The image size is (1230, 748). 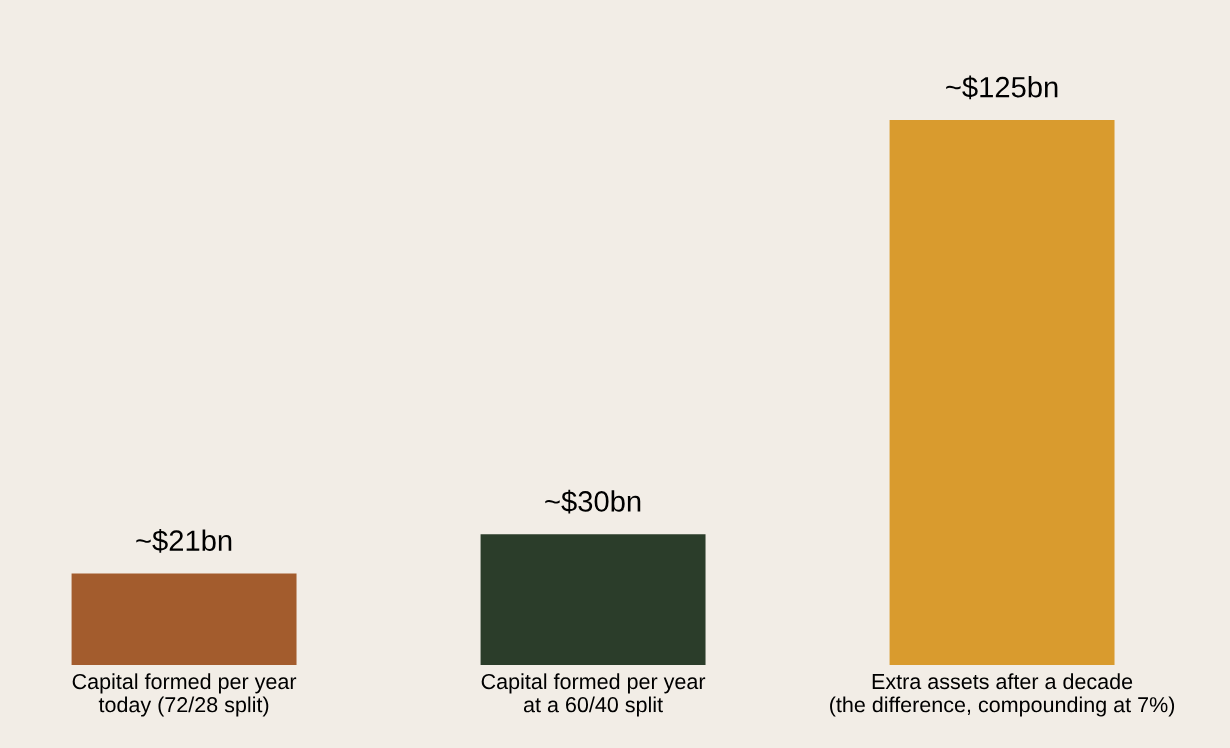 What do you see at coordinates (1002, 87) in the screenshot?
I see `data-label: ~$125bn` at bounding box center [1002, 87].